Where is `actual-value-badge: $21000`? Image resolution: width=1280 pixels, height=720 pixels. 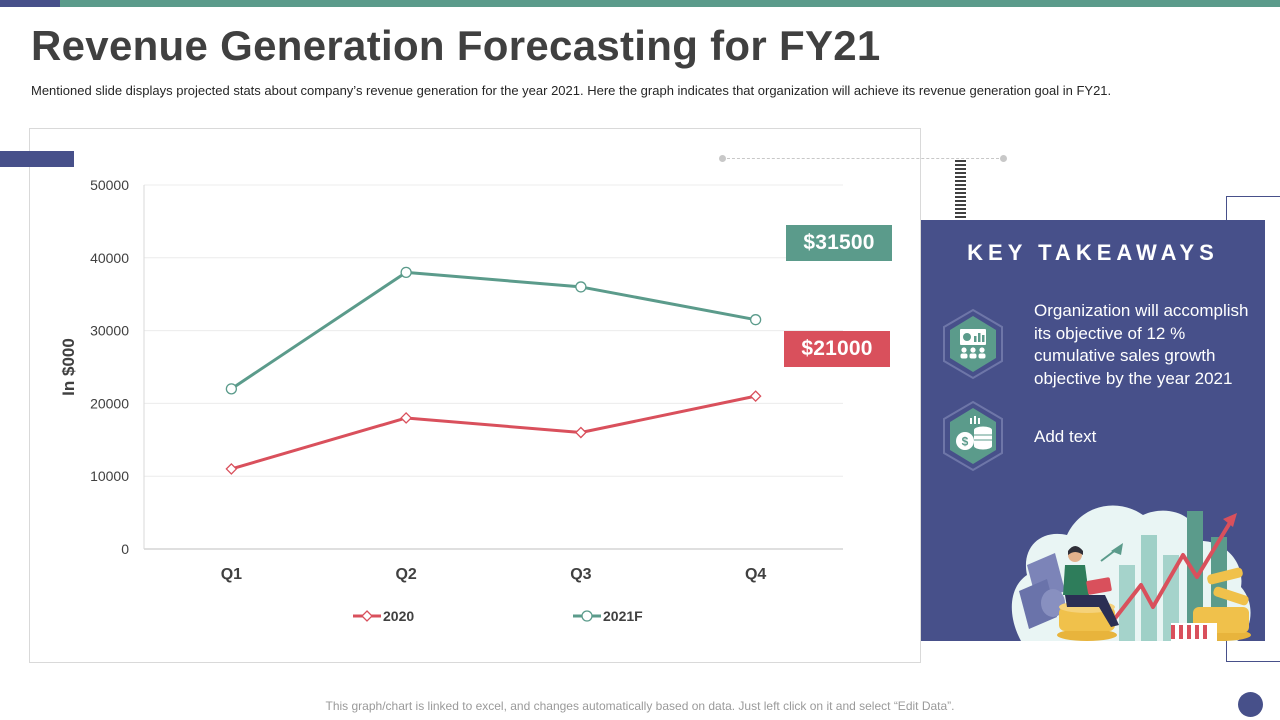
actual-value-badge: $21000 is located at coordinates (837, 349).